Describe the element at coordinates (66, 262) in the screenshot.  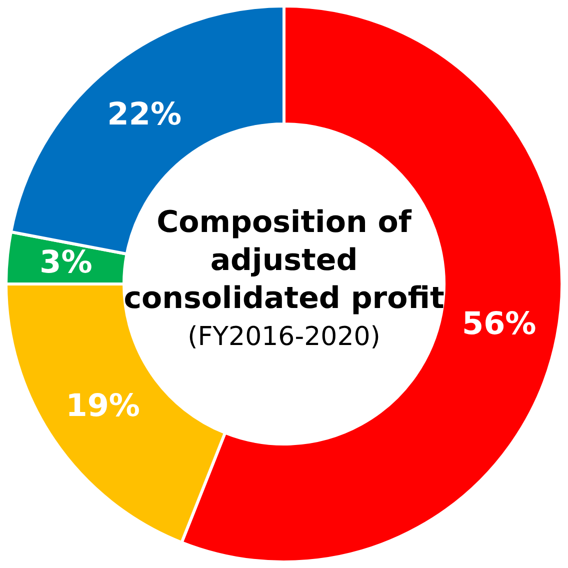
I see `data-label: 3%` at that location.